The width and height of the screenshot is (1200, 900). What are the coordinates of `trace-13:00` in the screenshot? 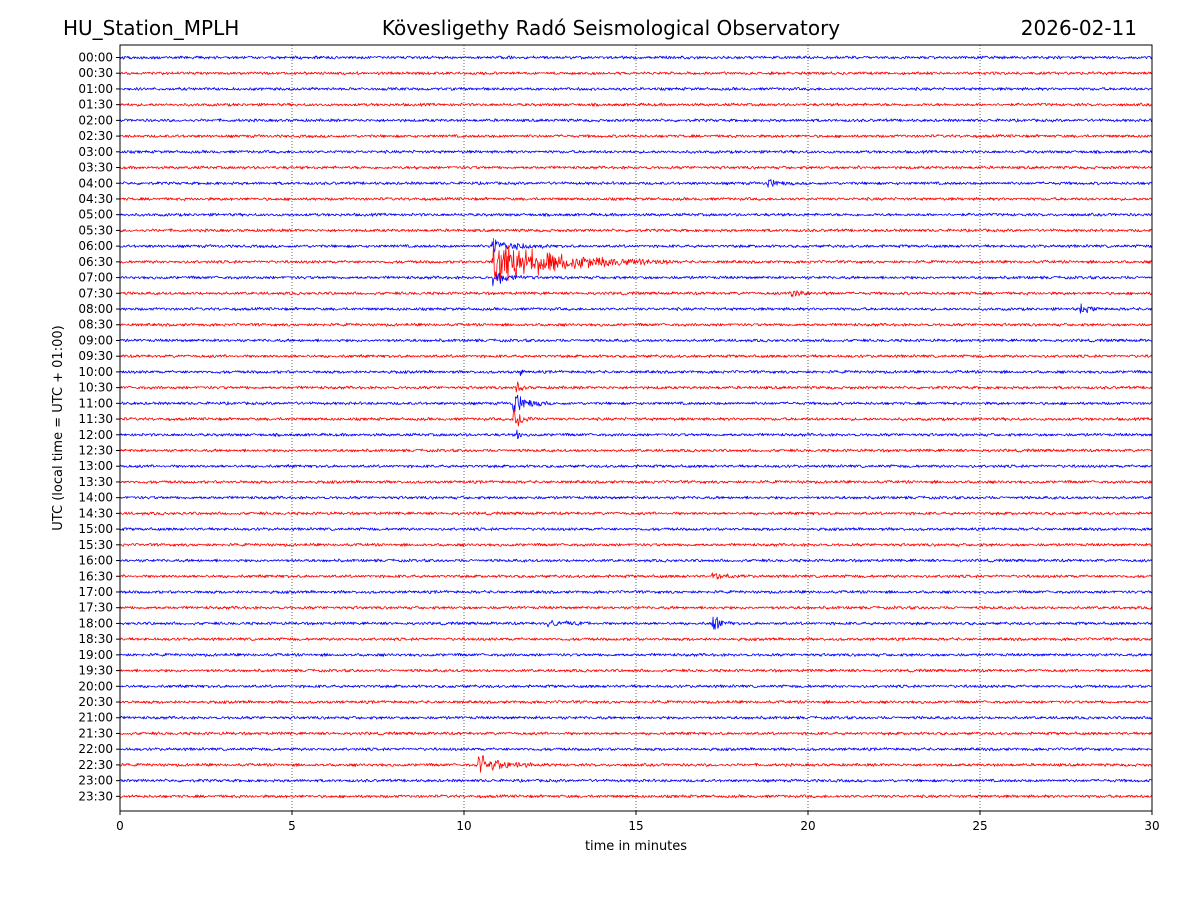 It's located at (636, 466).